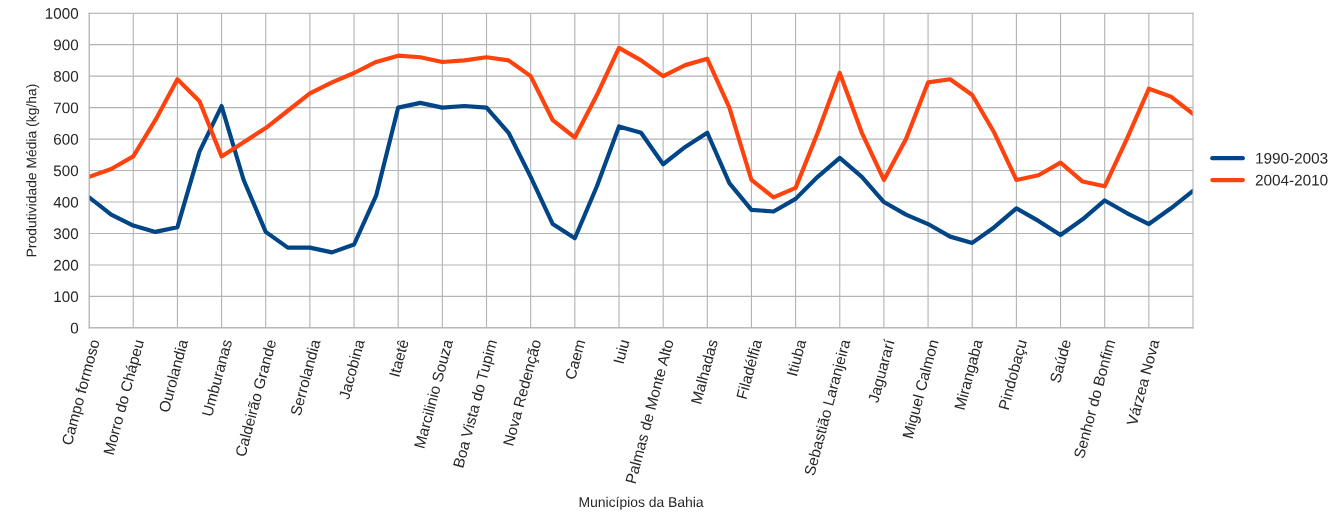 Image resolution: width=1330 pixels, height=528 pixels. I want to click on y-tick-label: 800, so click(66, 76).